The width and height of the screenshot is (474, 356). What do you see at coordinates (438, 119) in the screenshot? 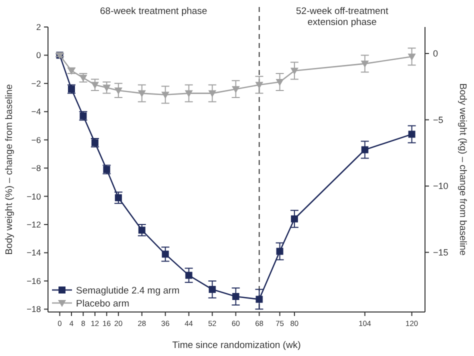
I see `y2-tick-label: −5` at bounding box center [438, 119].